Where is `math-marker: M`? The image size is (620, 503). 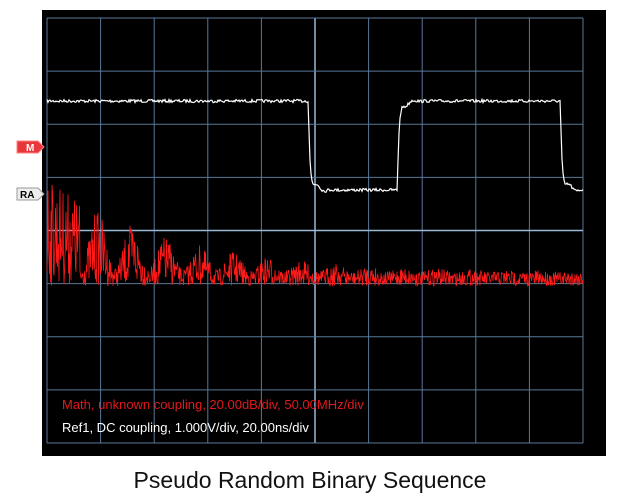 math-marker: M is located at coordinates (30, 147).